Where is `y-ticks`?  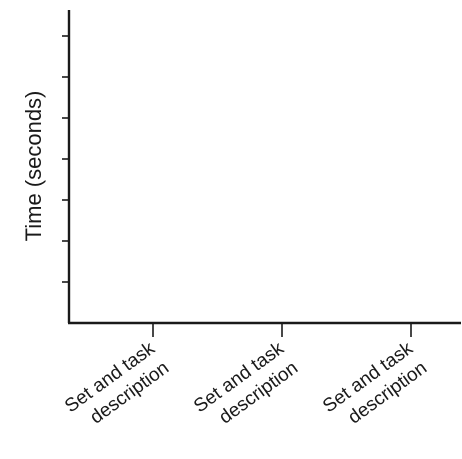
y-ticks is located at coordinates (65, 159).